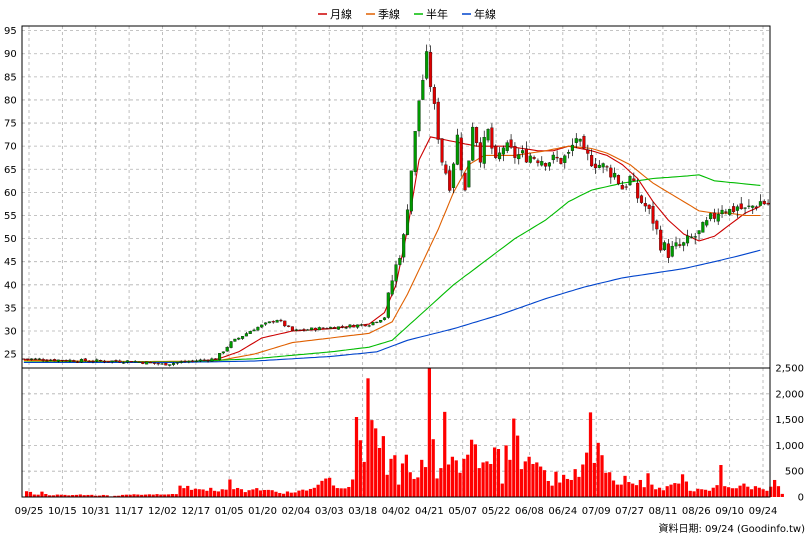 The image size is (808, 540). I want to click on legend-label-1: 季線, so click(389, 14).